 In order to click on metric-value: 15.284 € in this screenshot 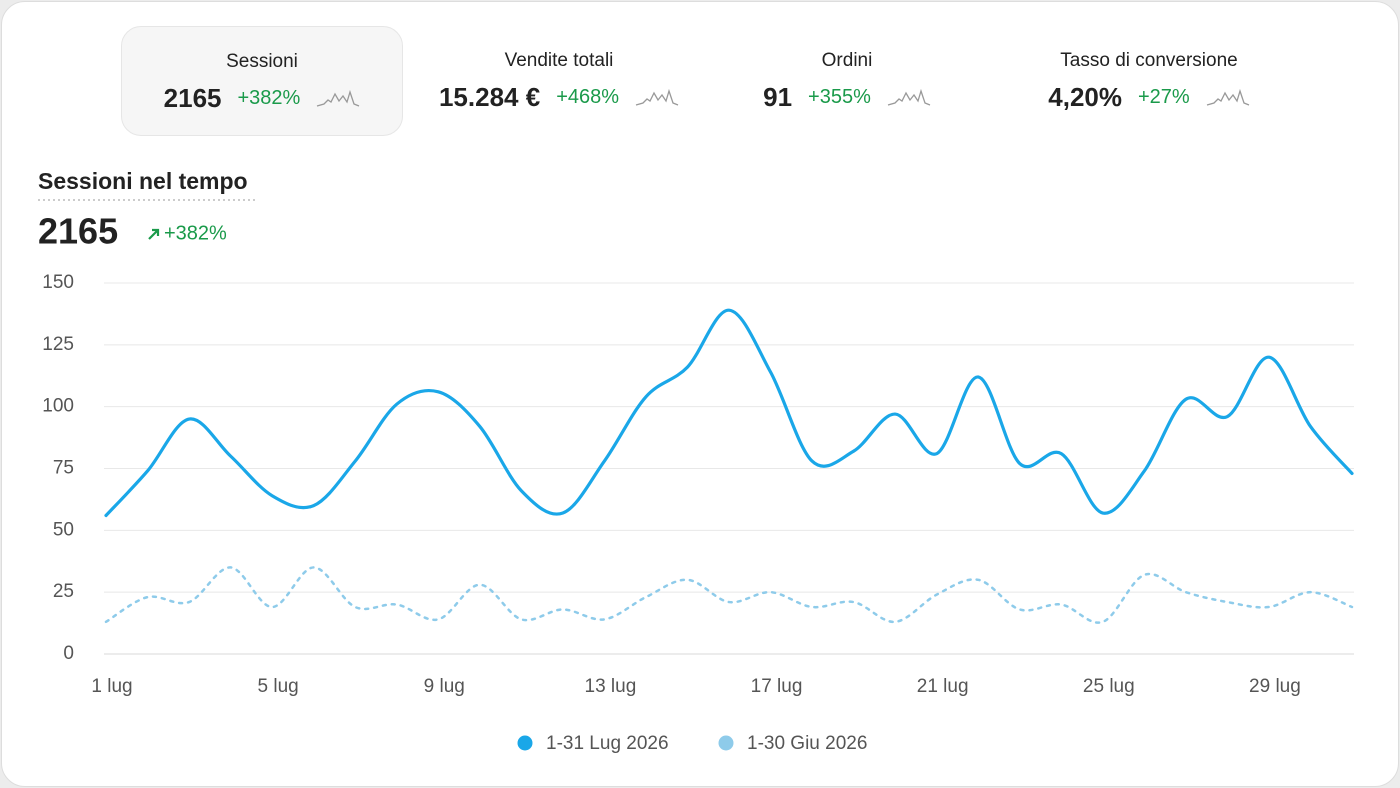, I will do `click(489, 97)`.